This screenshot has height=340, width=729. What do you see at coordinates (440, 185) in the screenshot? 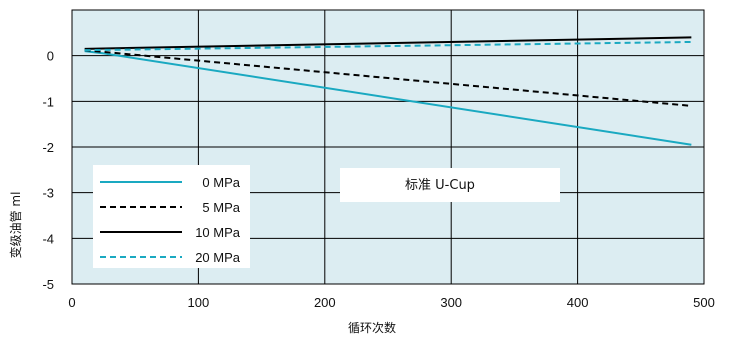
I see `annotation-label: 标准 U-Cup` at bounding box center [440, 185].